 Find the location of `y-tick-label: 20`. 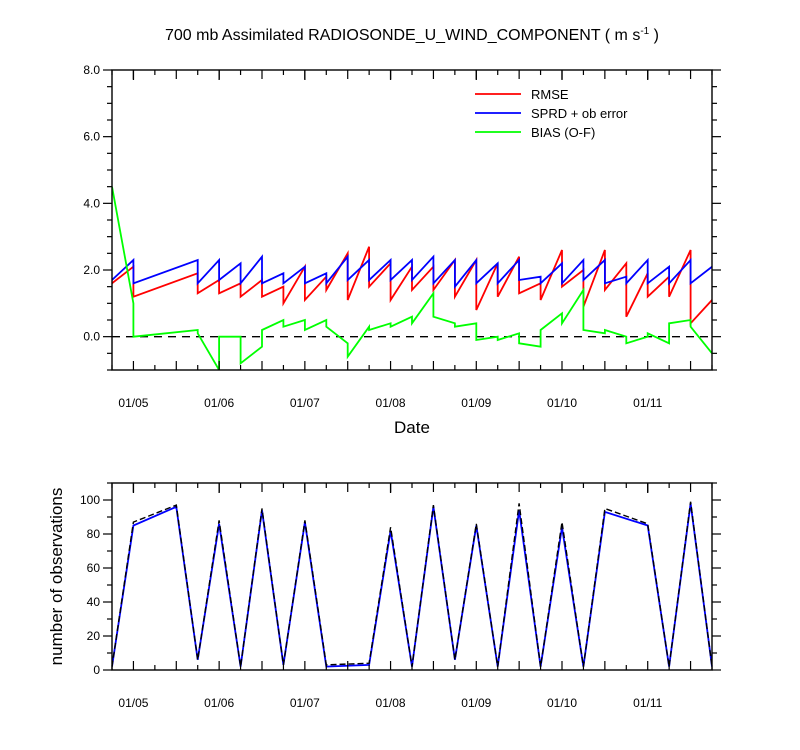

y-tick-label: 20 is located at coordinates (94, 636).